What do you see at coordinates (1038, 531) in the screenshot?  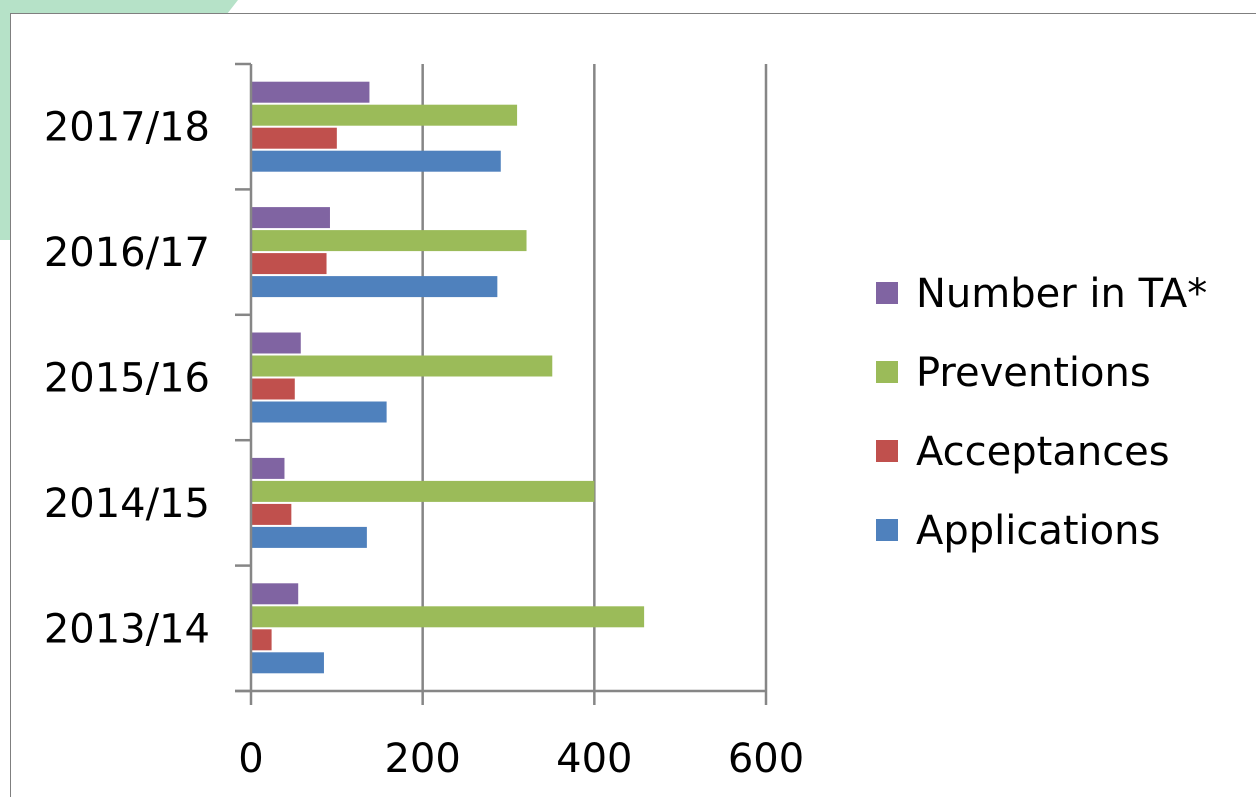 I see `legend-label-applications: Applications` at bounding box center [1038, 531].